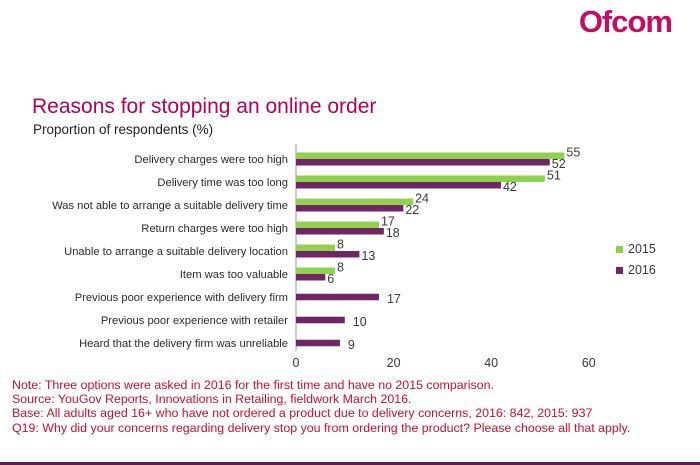  I want to click on ofcom-logo: Ofcom, so click(625, 21).